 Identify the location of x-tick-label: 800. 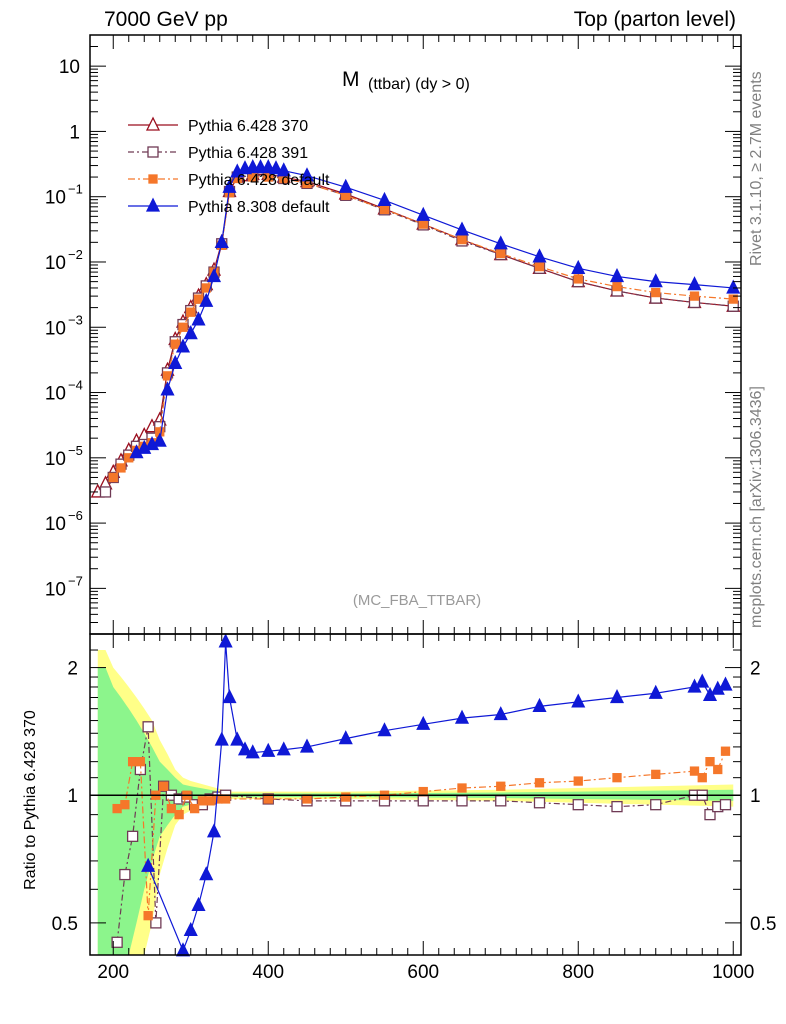
(578, 972).